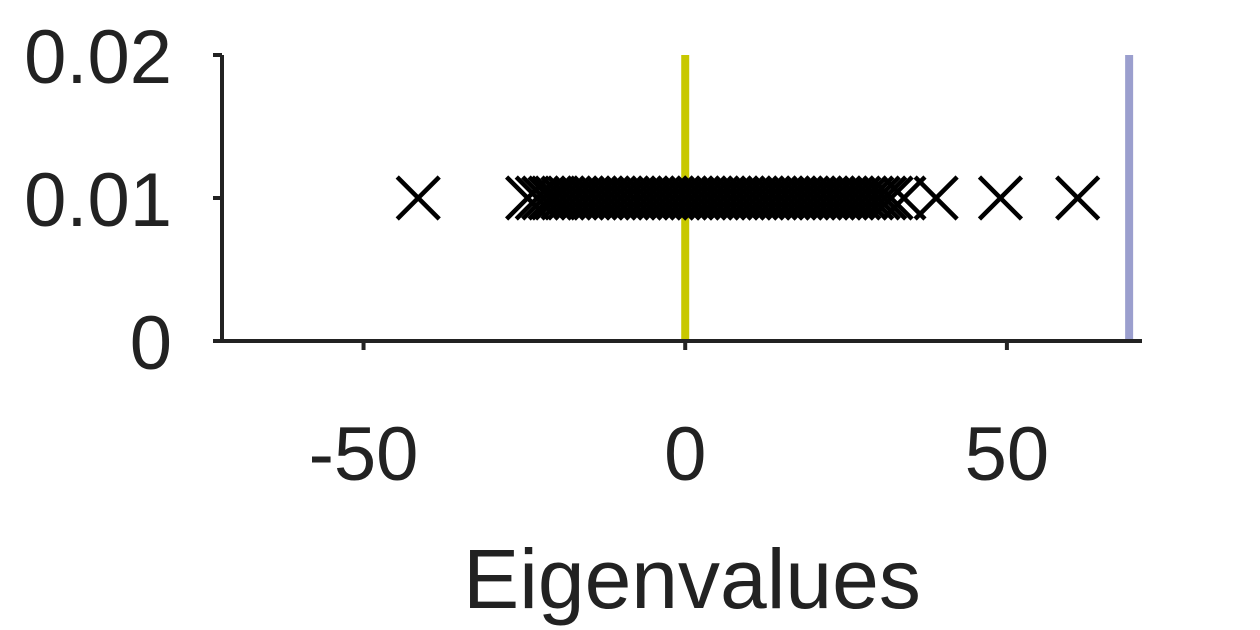 The width and height of the screenshot is (1260, 630). I want to click on x-tick-label: 0, so click(685, 454).